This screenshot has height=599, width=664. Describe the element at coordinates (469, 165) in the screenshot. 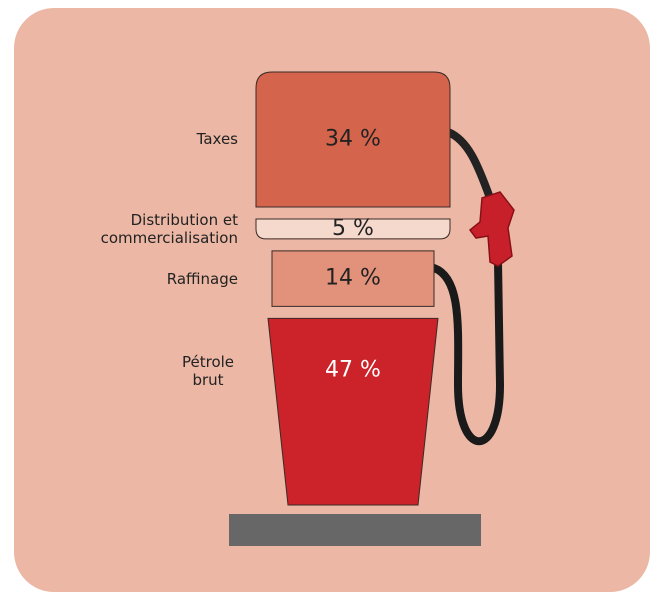

I see `hose-upper` at that location.